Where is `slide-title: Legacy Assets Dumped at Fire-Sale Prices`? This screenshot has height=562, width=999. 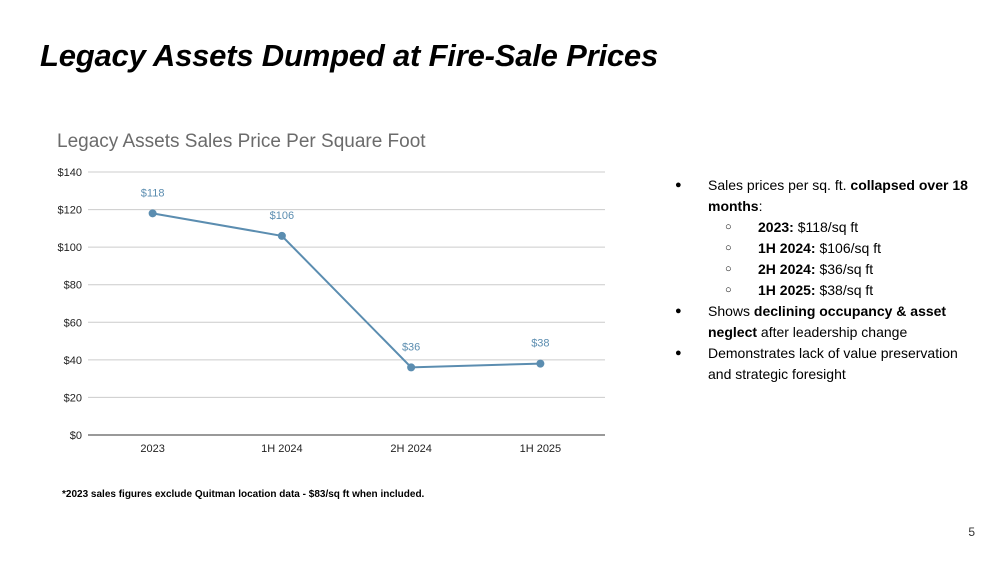
slide-title: Legacy Assets Dumped at Fire-Sale Prices is located at coordinates (349, 55).